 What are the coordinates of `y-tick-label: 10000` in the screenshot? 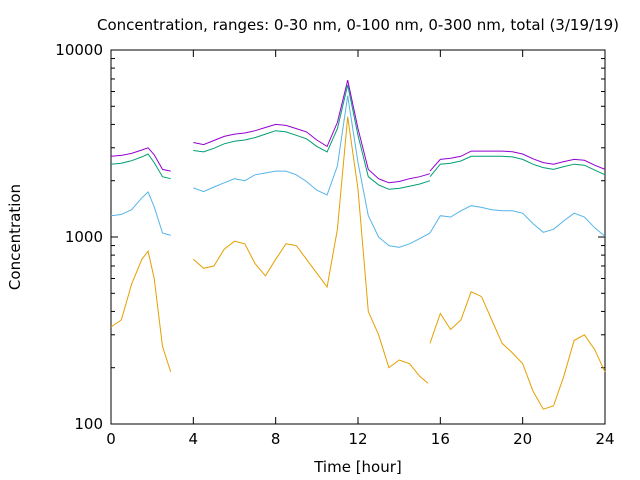 It's located at (79, 50).